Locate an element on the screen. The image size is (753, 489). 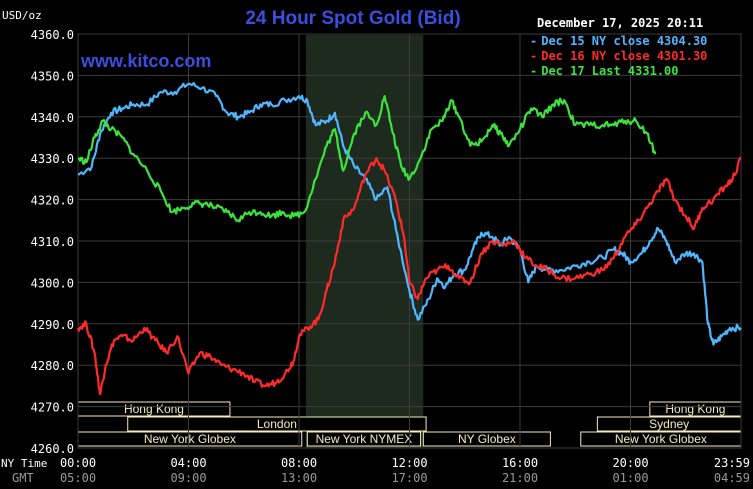
x-tick-label-ny: 12:00 is located at coordinates (409, 463).